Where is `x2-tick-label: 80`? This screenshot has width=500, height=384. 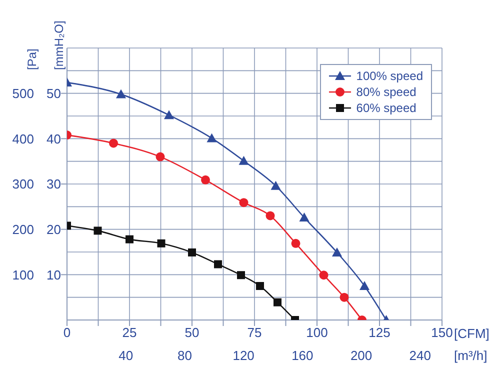
x2-tick-label: 80 is located at coordinates (184, 355).